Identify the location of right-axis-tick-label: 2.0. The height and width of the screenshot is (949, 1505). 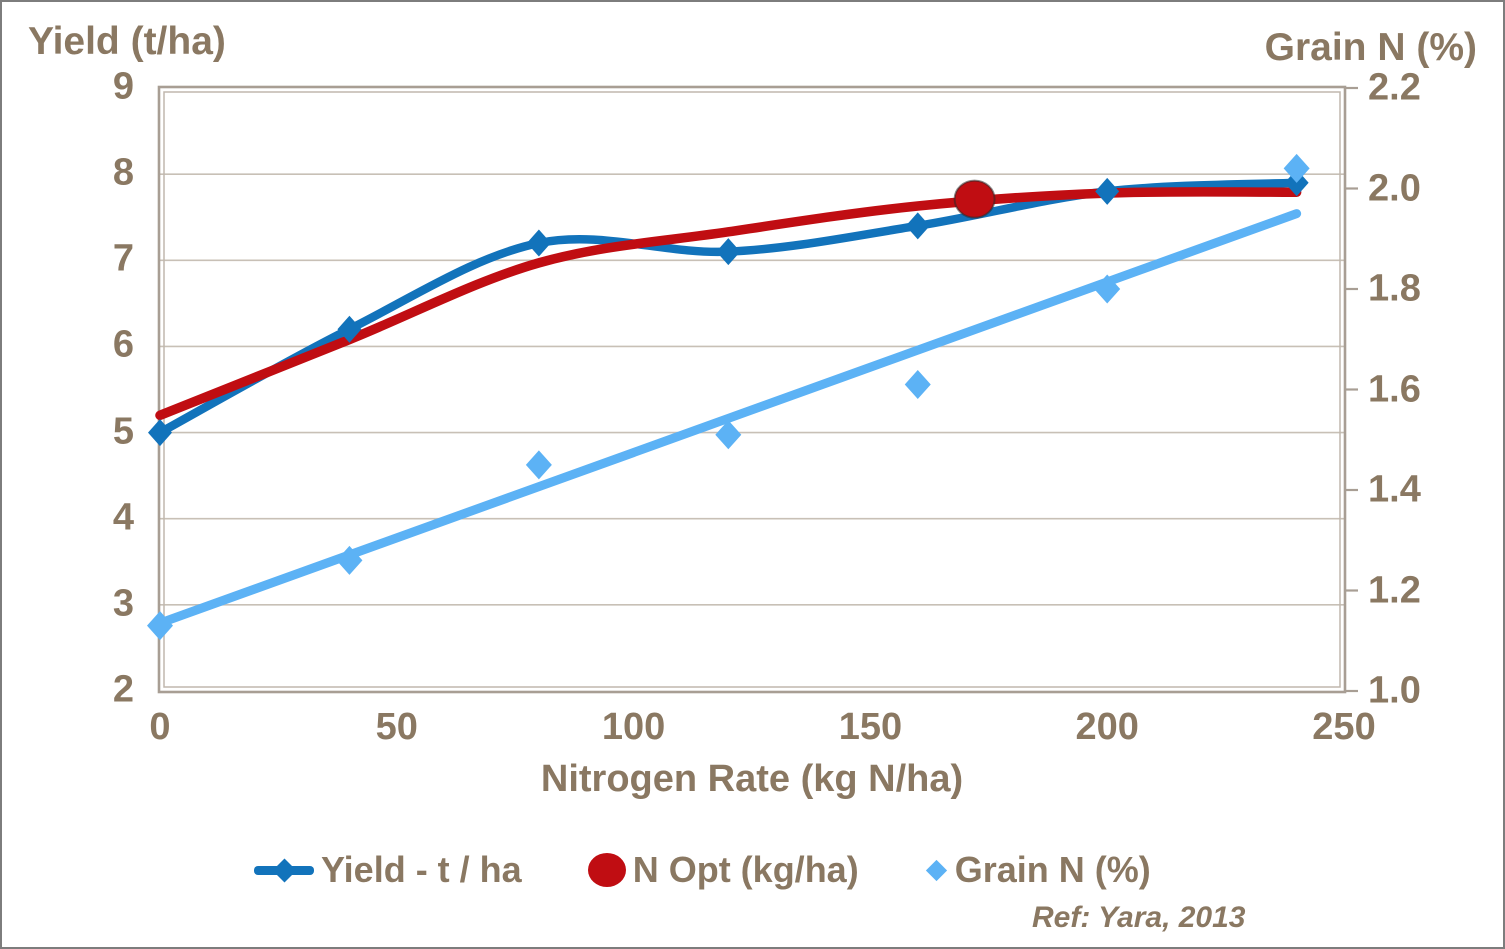
(1394, 188).